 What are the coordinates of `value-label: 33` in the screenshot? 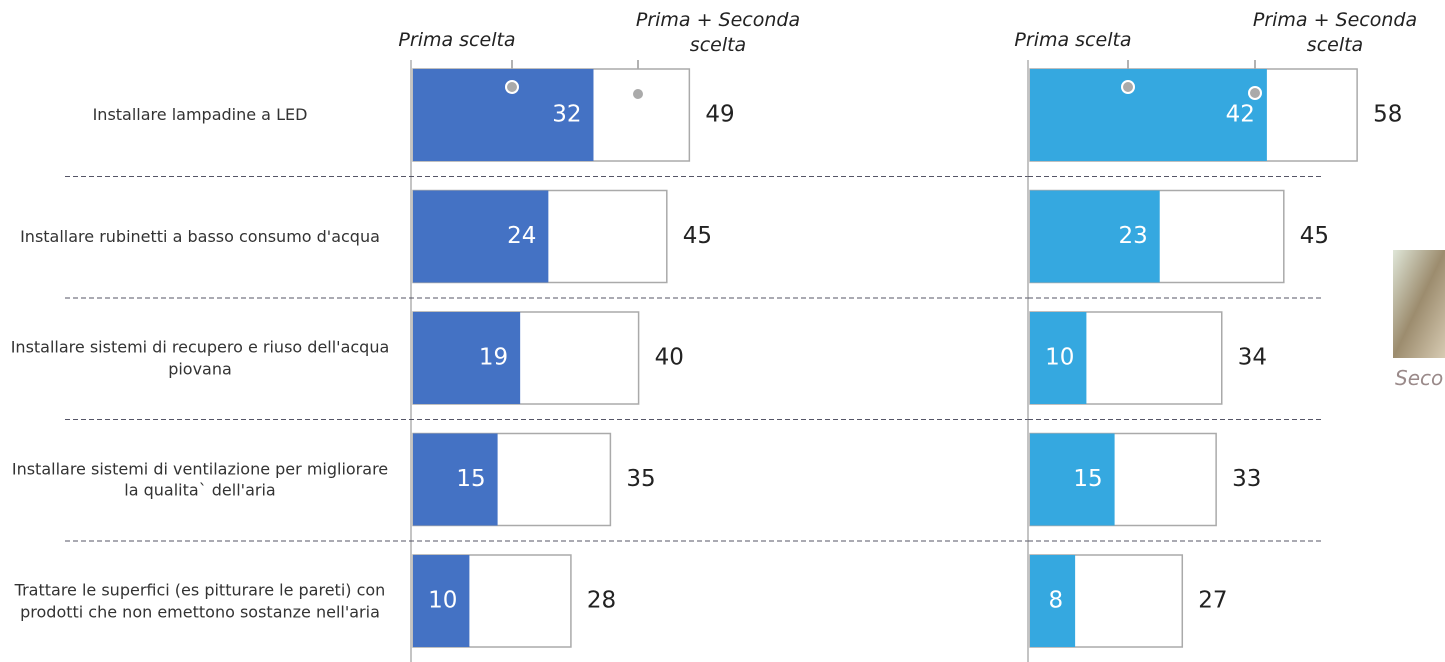 It's located at (1246, 479).